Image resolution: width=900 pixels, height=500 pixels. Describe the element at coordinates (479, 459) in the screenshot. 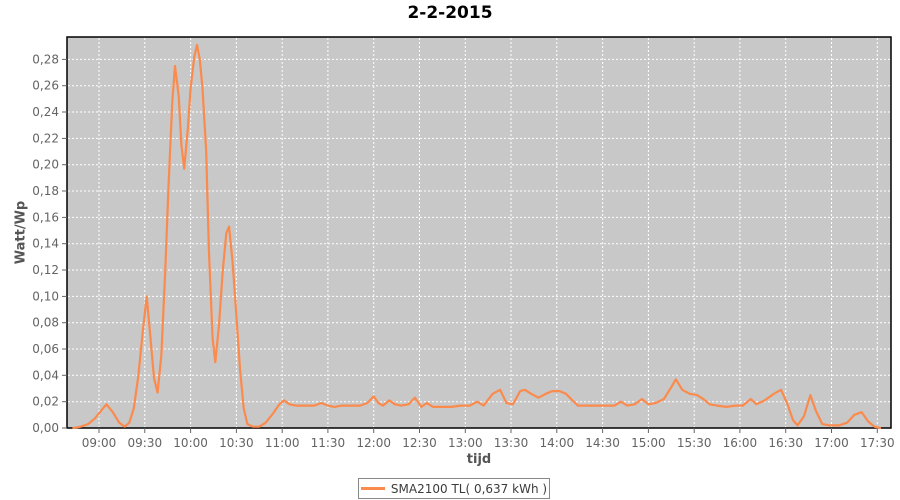

I see `x-axis-title: tijd` at that location.